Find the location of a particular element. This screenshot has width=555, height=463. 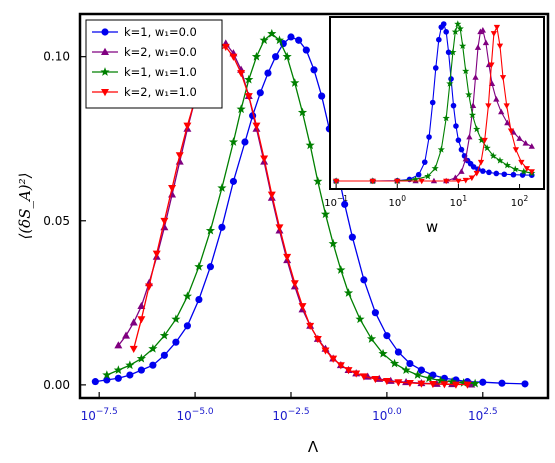

inset-plot-frame is located at coordinates (437, 103).